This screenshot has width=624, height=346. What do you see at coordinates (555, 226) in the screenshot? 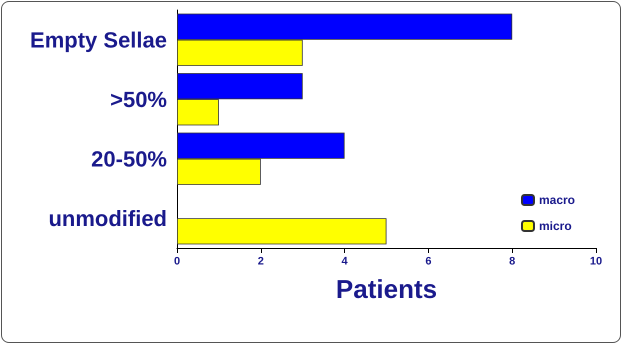
I see `legend-label: micro` at bounding box center [555, 226].